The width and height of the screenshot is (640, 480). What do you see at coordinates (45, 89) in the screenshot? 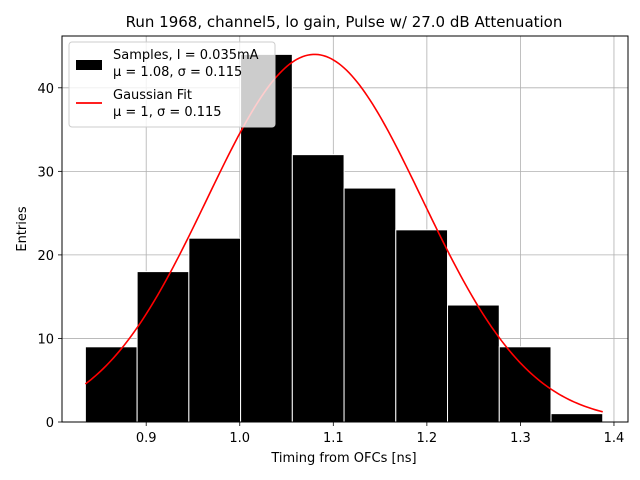
I see `y-tick-label: 40` at bounding box center [45, 89].